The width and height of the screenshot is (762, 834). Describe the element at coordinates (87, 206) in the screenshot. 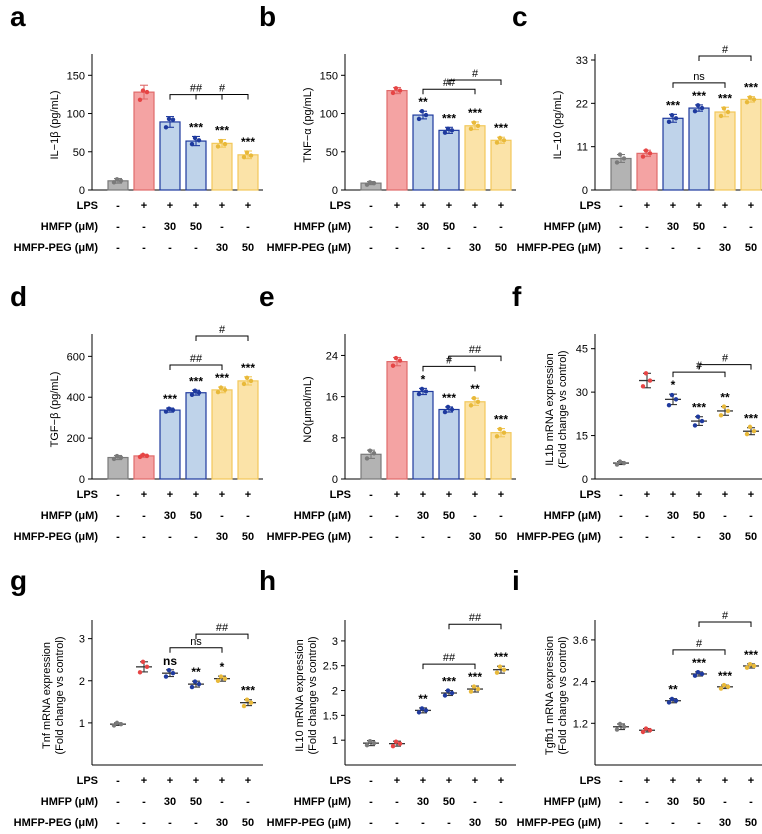

I see `treatment-row-label: LPS` at that location.